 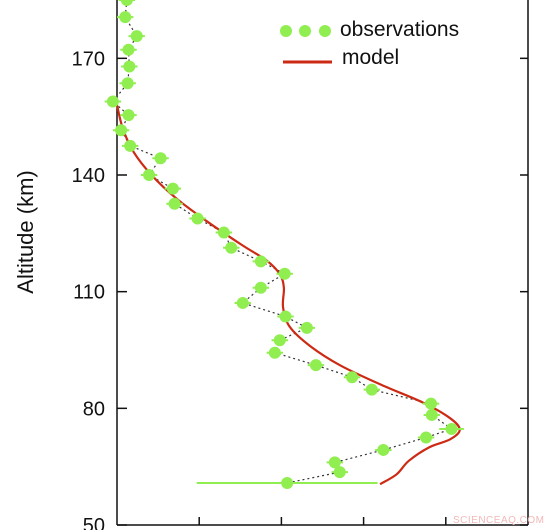 I want to click on y-tick-label: 110, so click(x=89, y=293).